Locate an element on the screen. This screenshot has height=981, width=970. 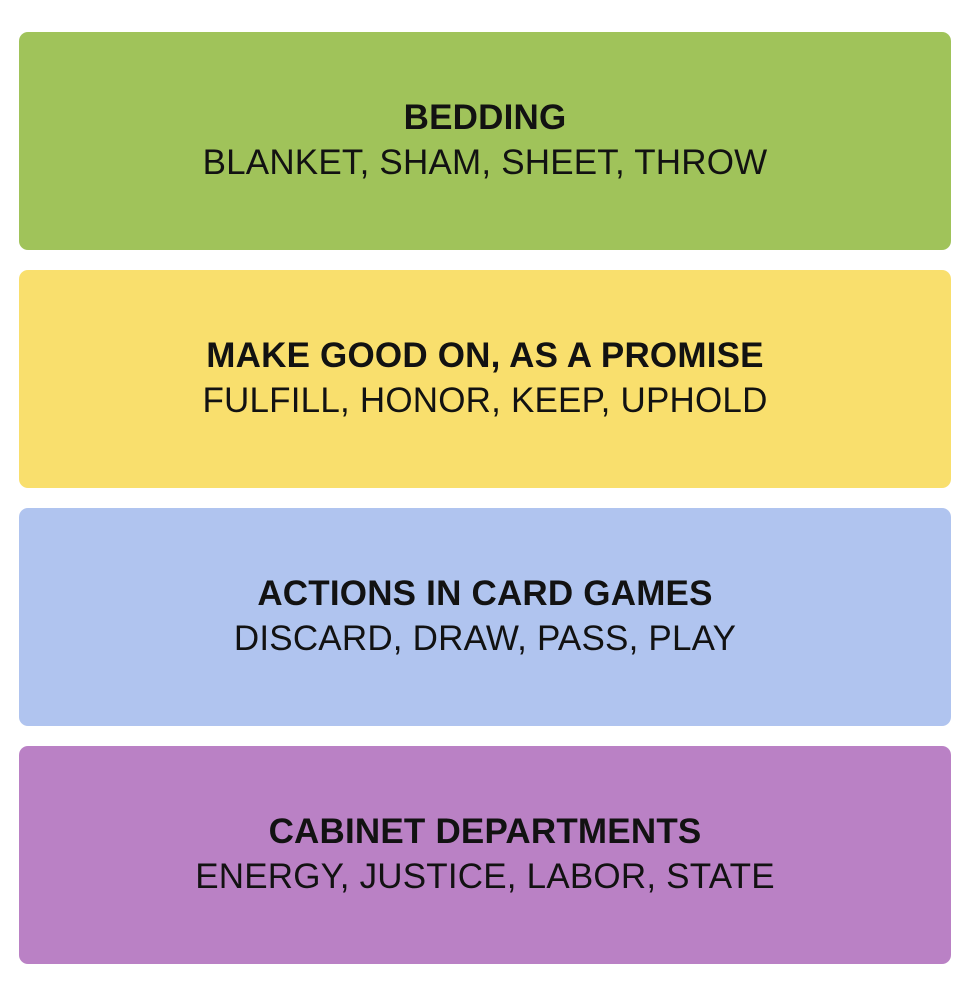
group-member-words: FULFILL, HONOR, KEEP, UPHOLD is located at coordinates (485, 400).